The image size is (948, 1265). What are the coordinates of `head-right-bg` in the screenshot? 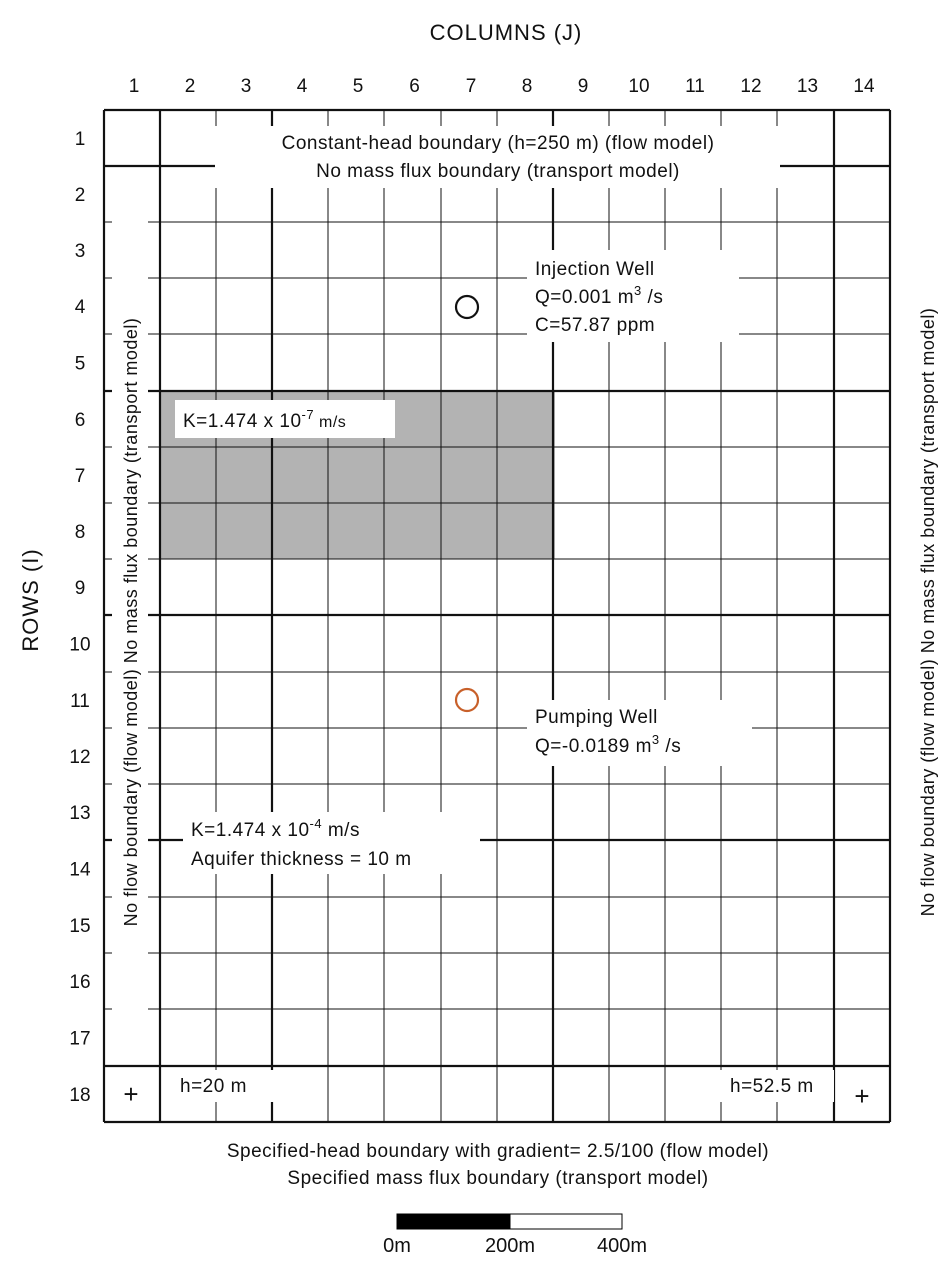 It's located at (774, 1086).